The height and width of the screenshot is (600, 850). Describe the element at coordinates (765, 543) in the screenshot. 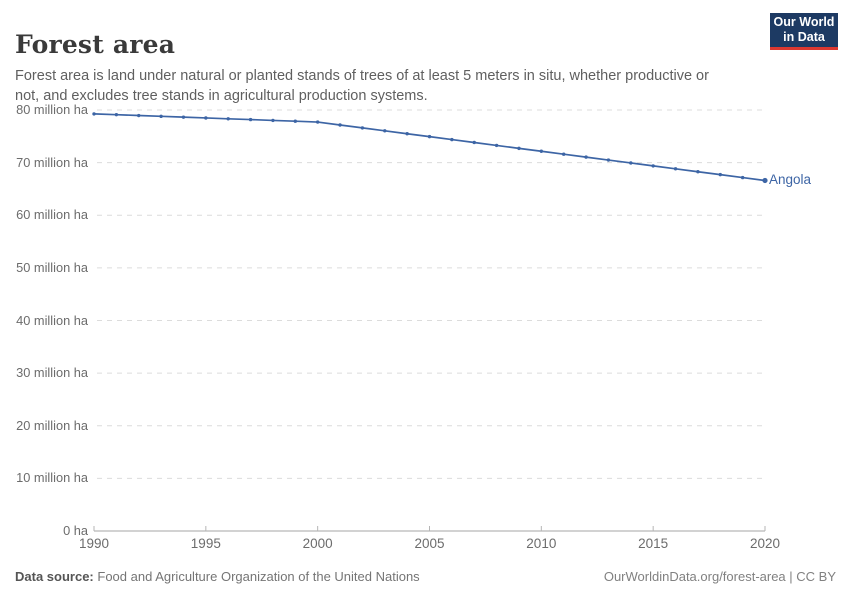

I see `x-tick-label: 2020` at that location.